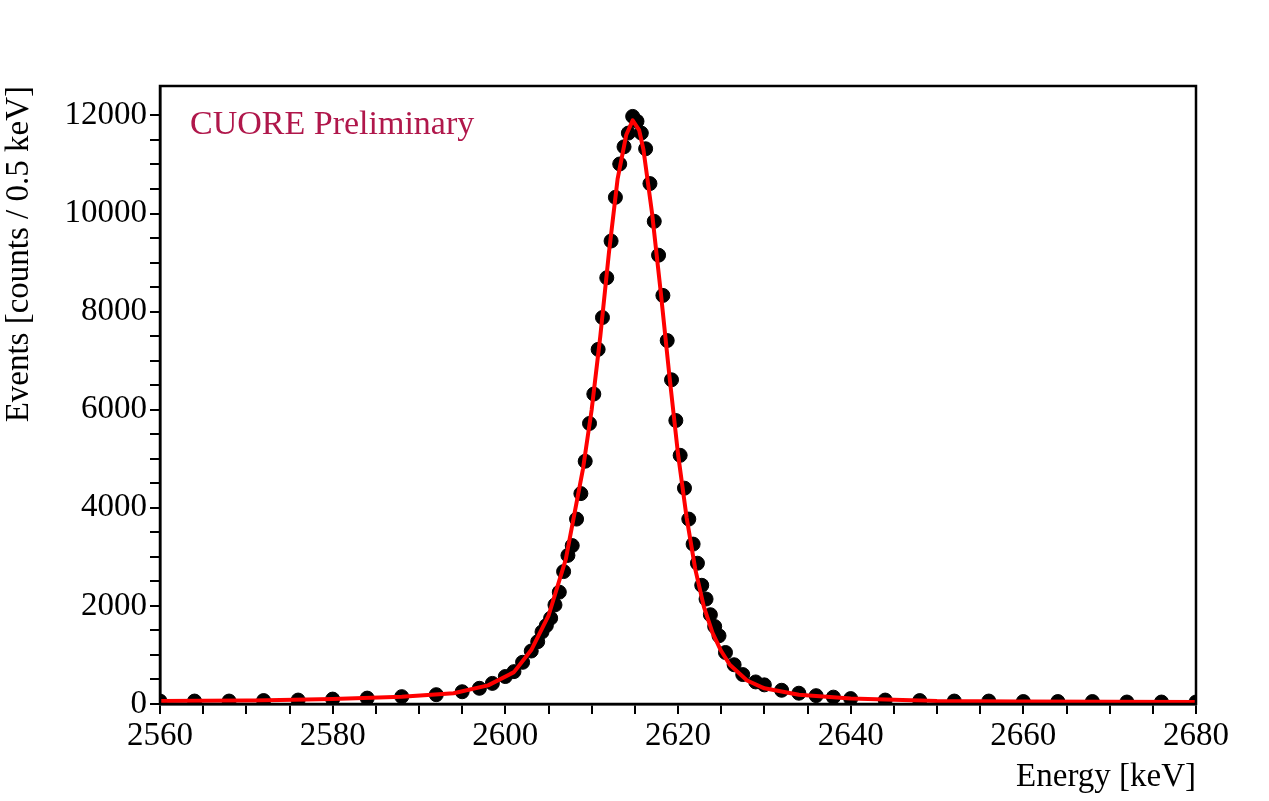 The height and width of the screenshot is (801, 1269). I want to click on y-tick-label: 2000, so click(114, 603).